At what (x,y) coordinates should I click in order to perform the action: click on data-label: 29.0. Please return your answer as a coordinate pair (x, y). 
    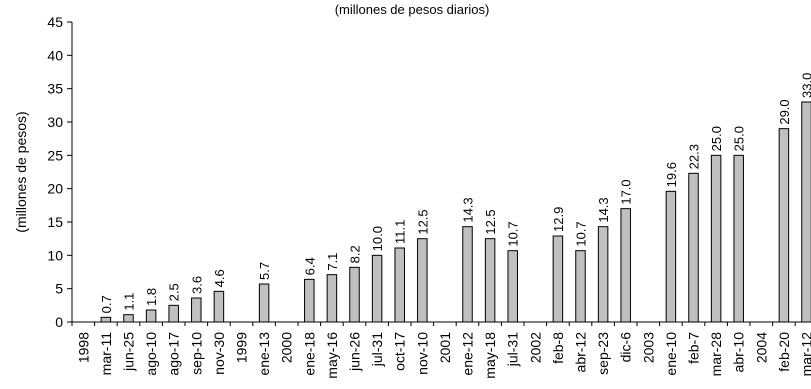
    Looking at the image, I should click on (784, 111).